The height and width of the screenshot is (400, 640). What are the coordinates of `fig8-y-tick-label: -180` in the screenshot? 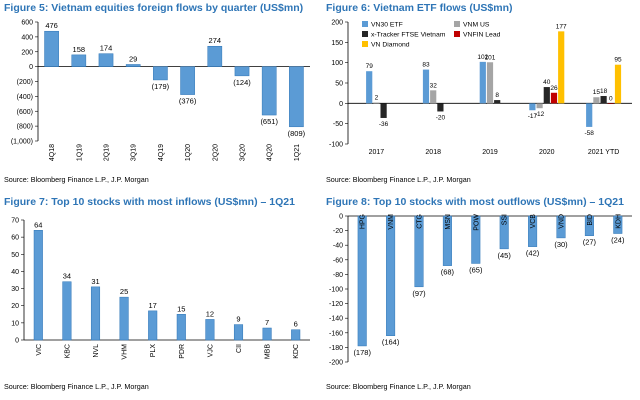 It's located at (336, 348).